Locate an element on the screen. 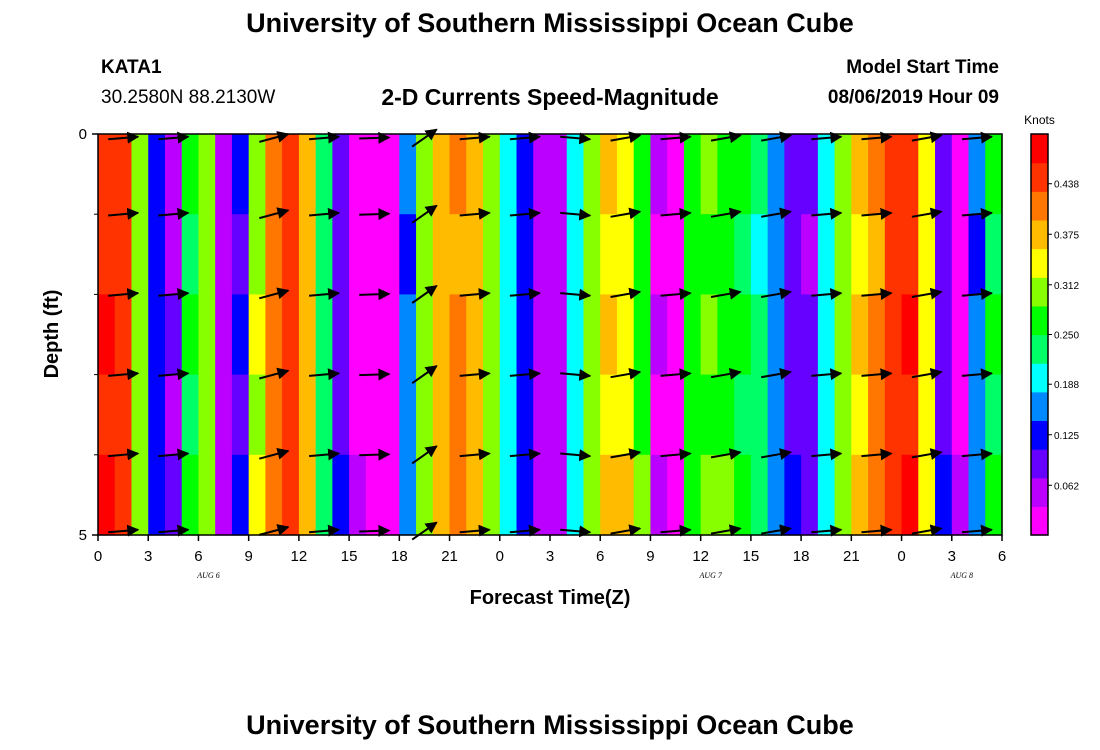 Image resolution: width=1100 pixels, height=750 pixels. x-tick-label: 18 is located at coordinates (801, 556).